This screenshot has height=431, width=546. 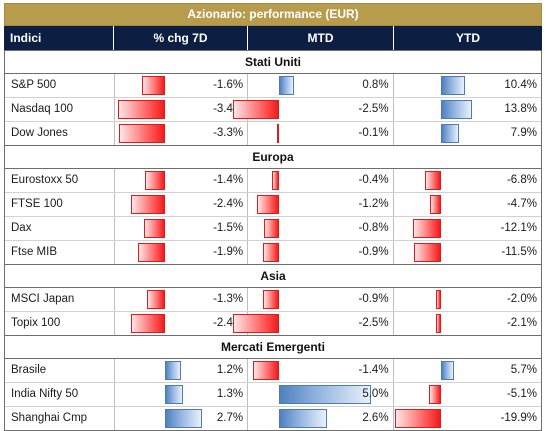 I want to click on cell-ytd: 10.4%, so click(x=467, y=85).